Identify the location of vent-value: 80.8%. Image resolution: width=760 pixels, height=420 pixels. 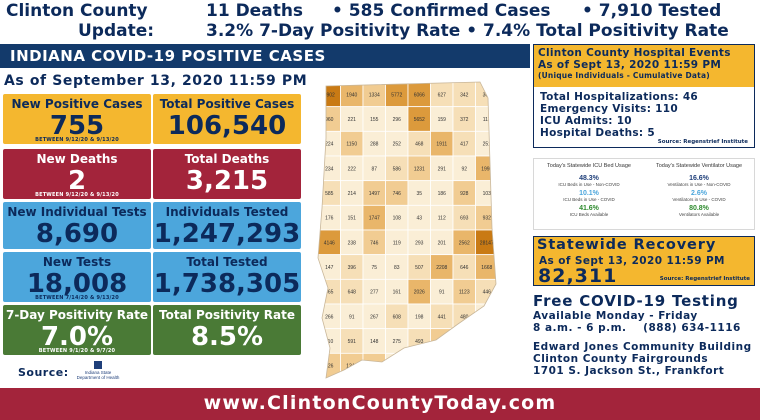
(699, 208).